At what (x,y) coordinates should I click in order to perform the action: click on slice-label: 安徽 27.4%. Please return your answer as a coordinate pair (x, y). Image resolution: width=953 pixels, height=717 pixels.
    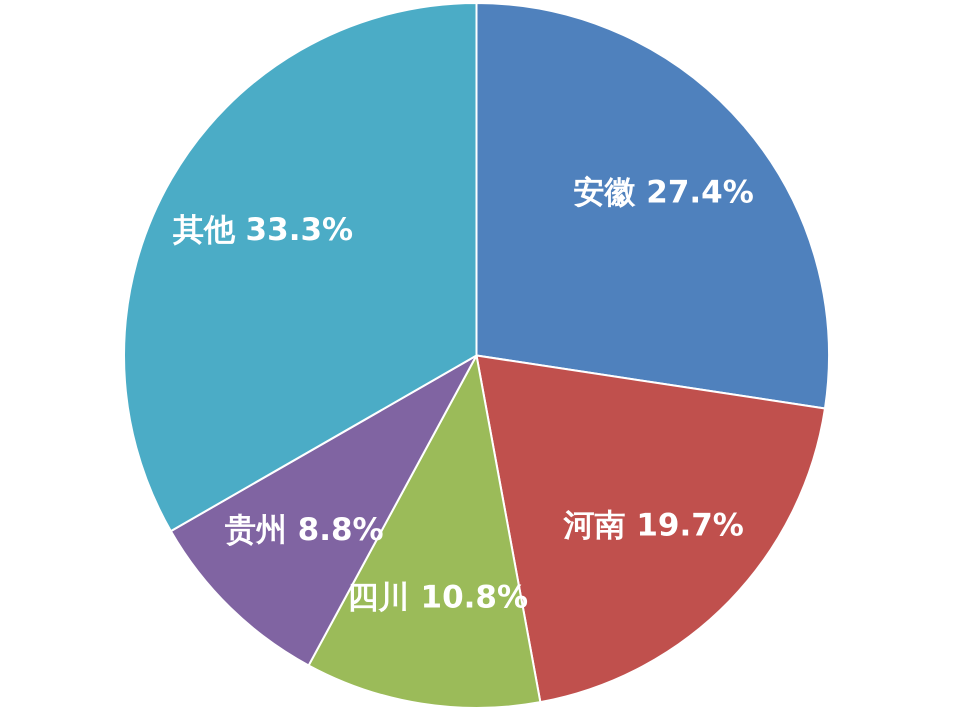
    Looking at the image, I should click on (663, 192).